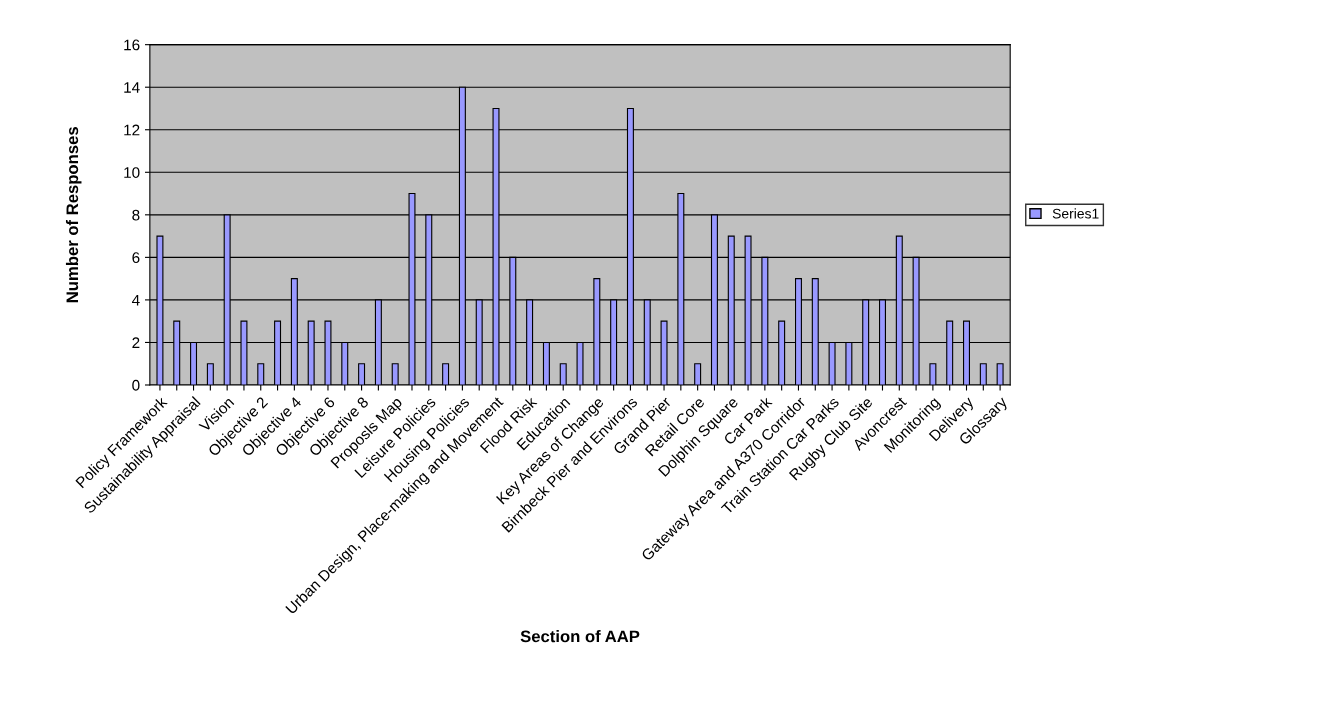  I want to click on y-tick-label: 0, so click(136, 385).